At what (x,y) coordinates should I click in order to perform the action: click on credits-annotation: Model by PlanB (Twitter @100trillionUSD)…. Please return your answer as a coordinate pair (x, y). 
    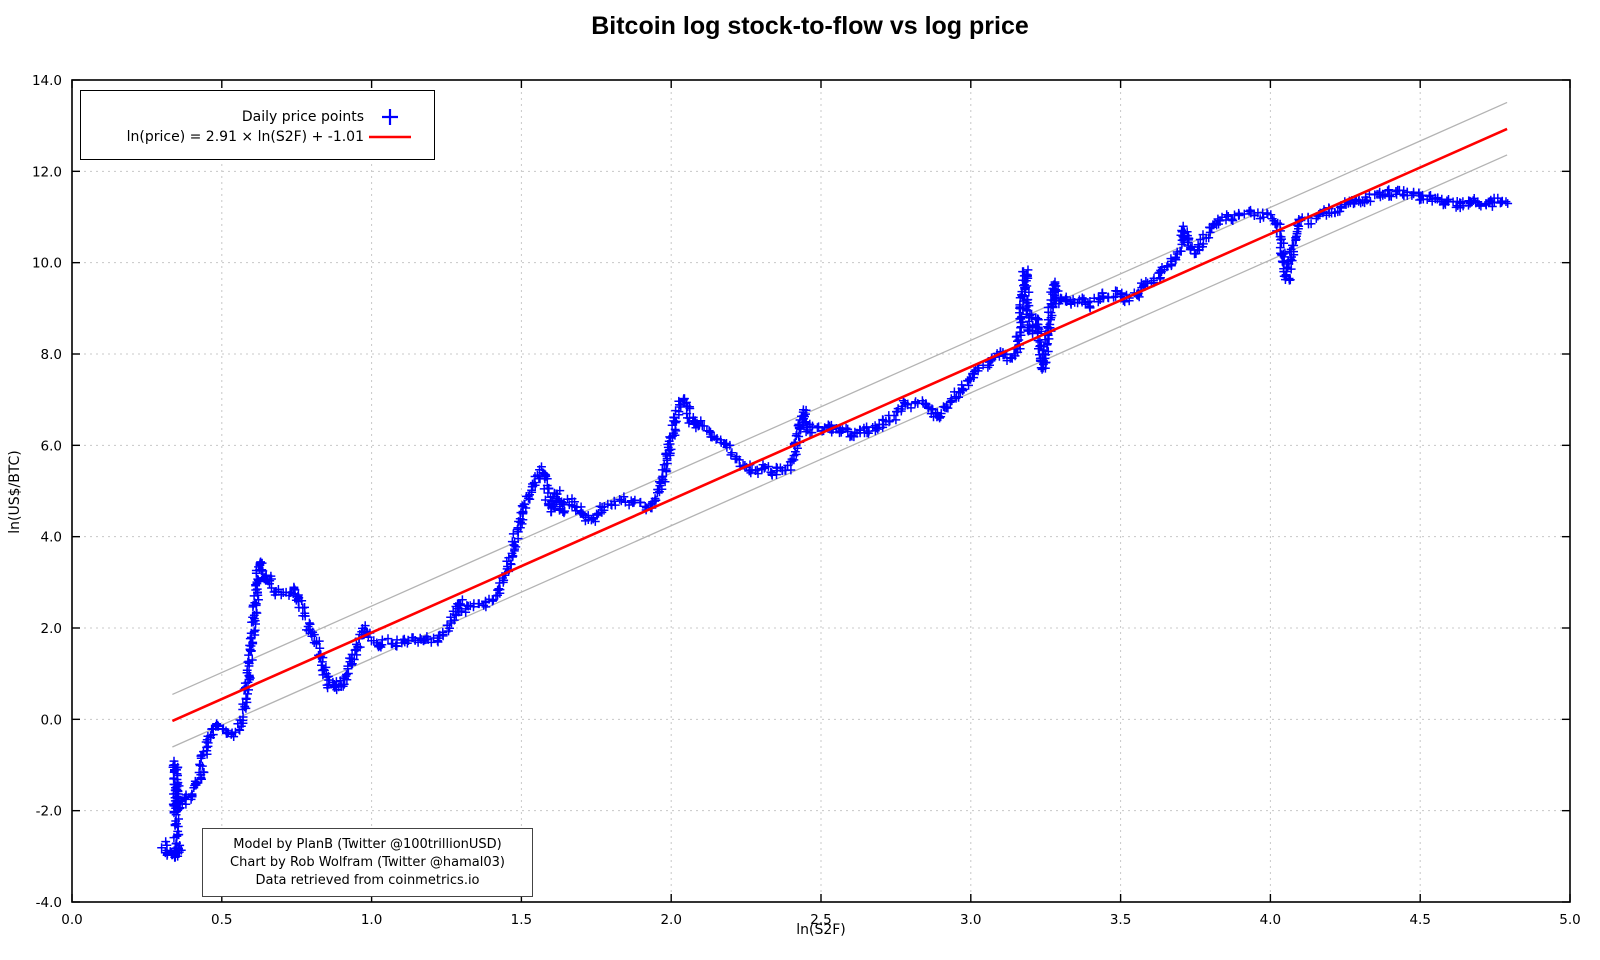
    Looking at the image, I should click on (367, 862).